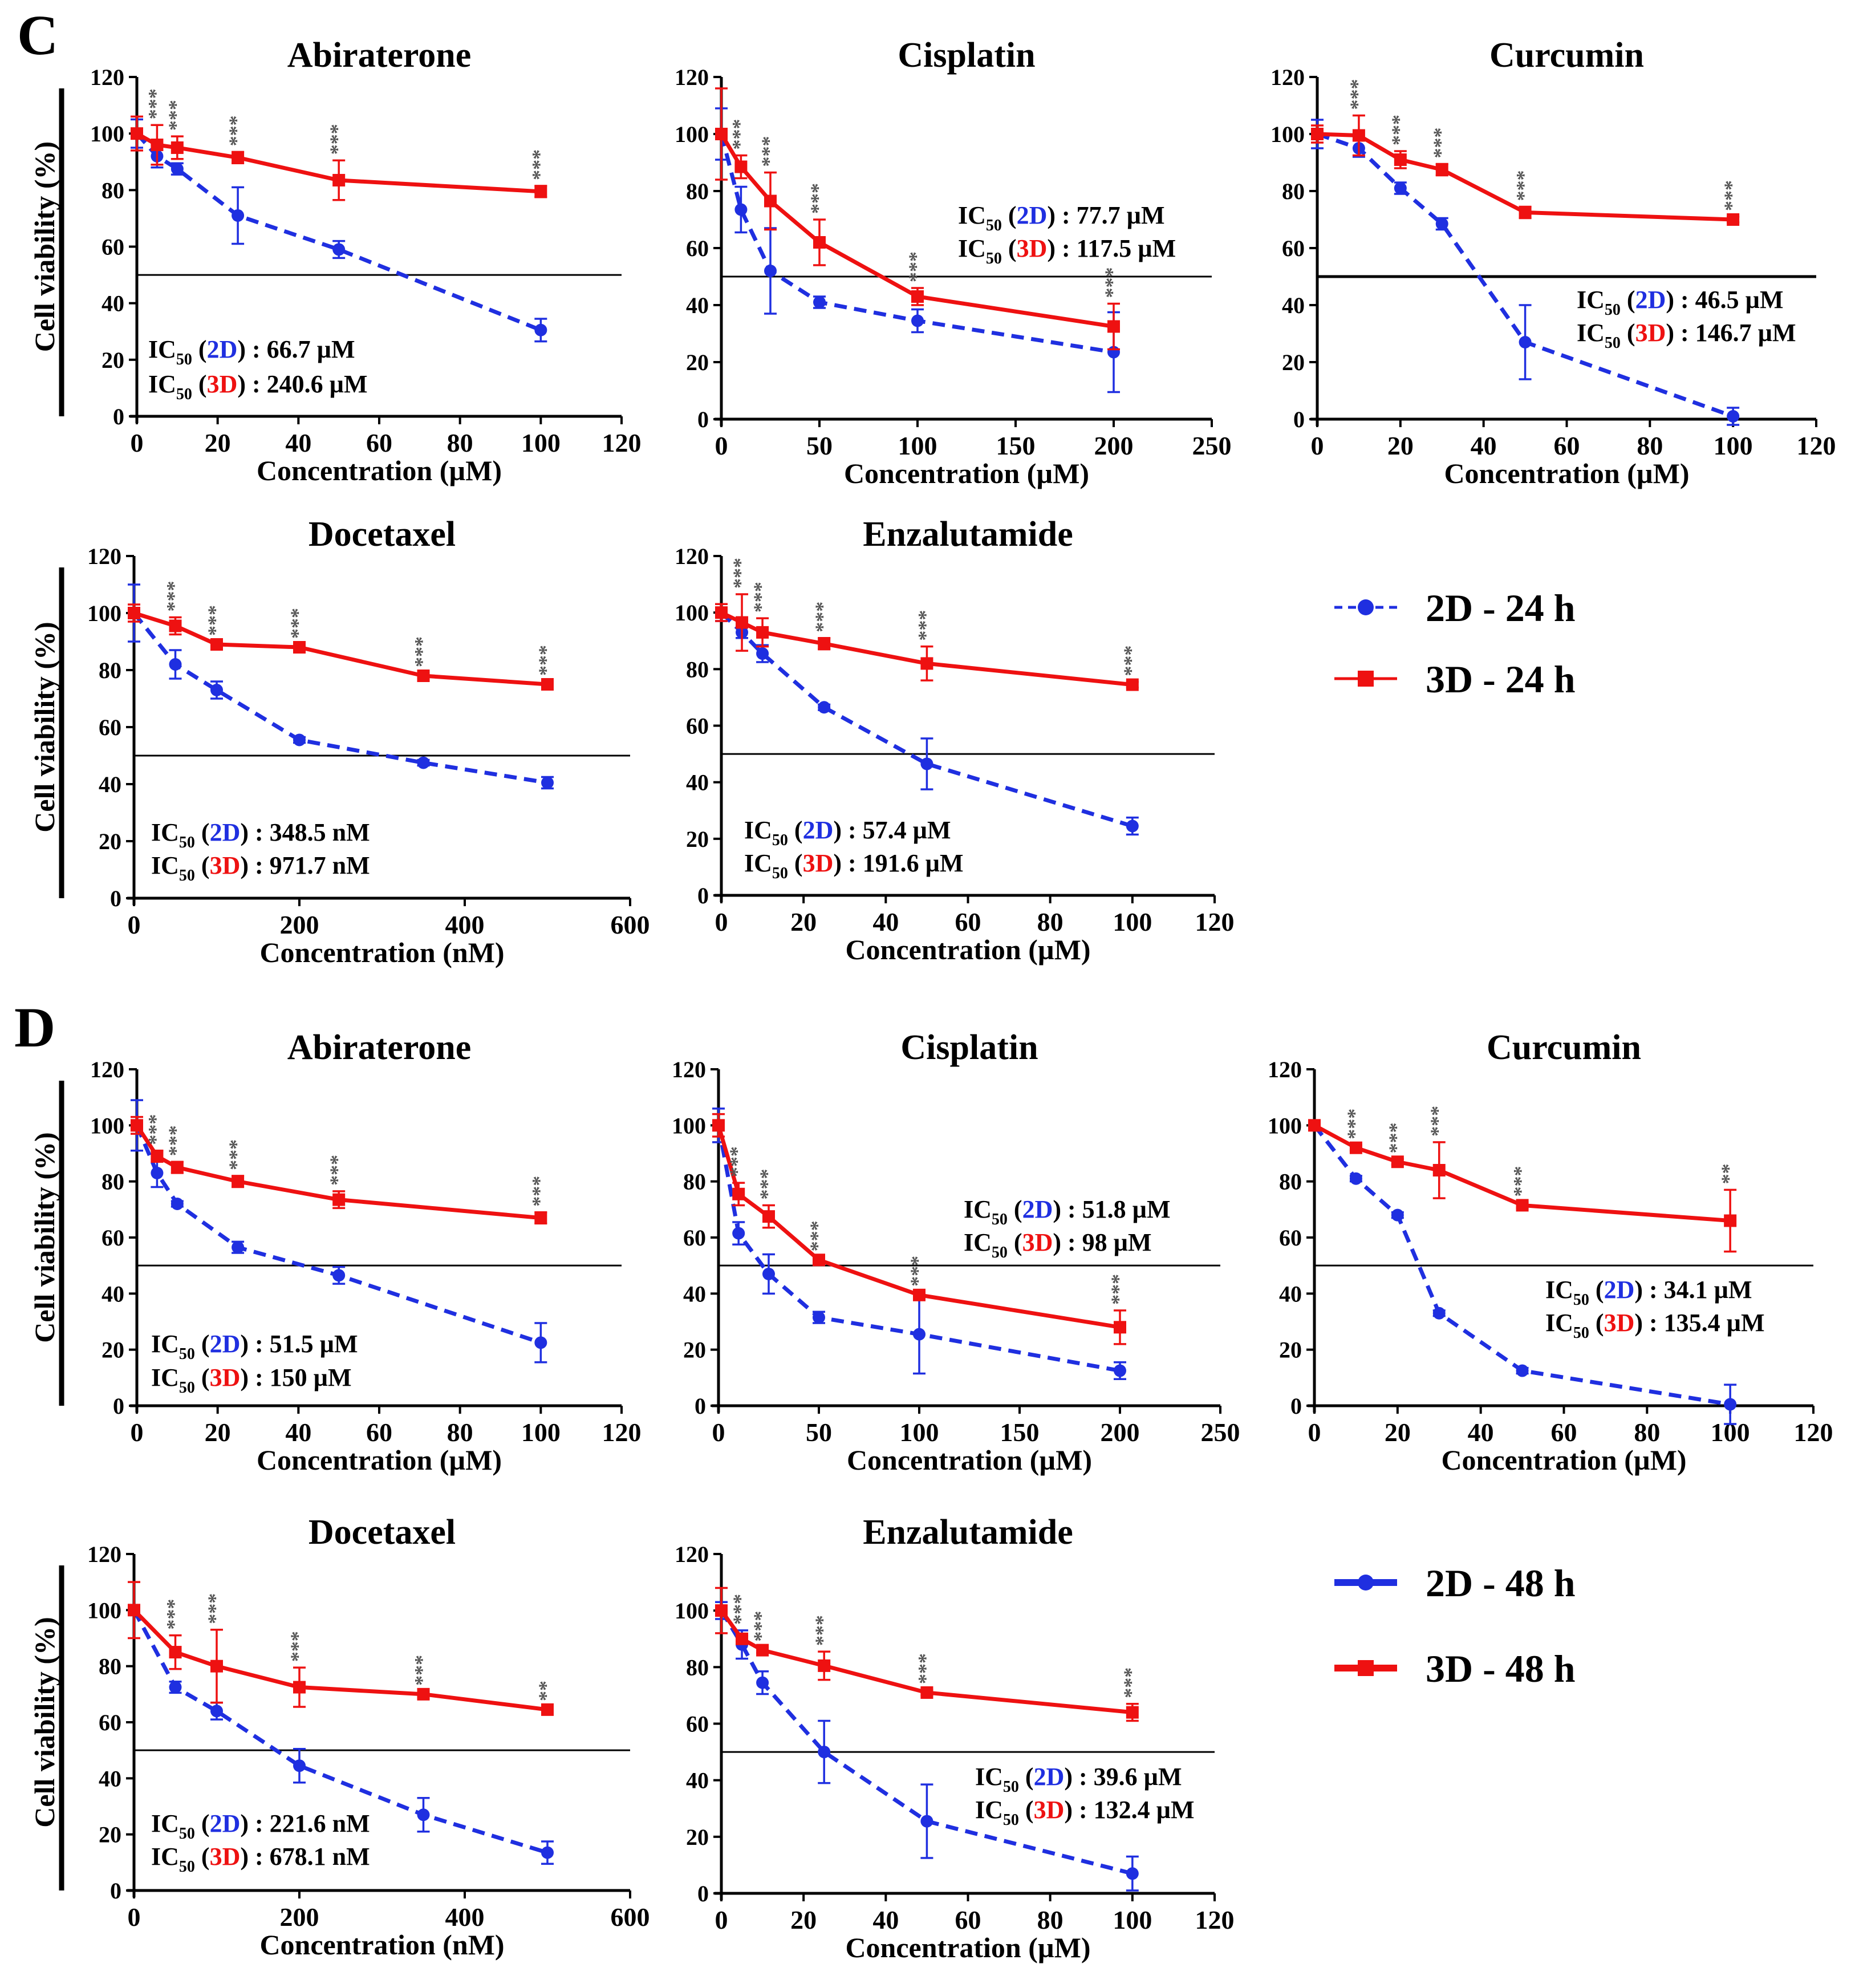 The image size is (1851, 1988). What do you see at coordinates (1400, 445) in the screenshot?
I see `x-tick-label: 20` at bounding box center [1400, 445].